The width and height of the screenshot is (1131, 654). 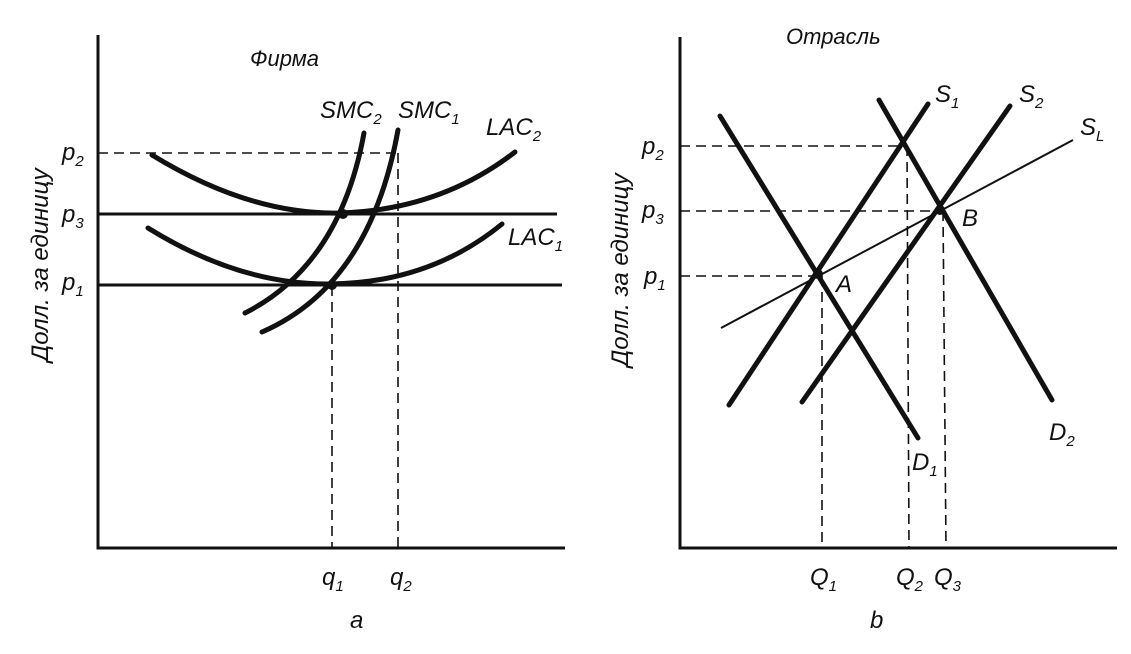 I want to click on lac2-label: LAC2, so click(x=514, y=129).